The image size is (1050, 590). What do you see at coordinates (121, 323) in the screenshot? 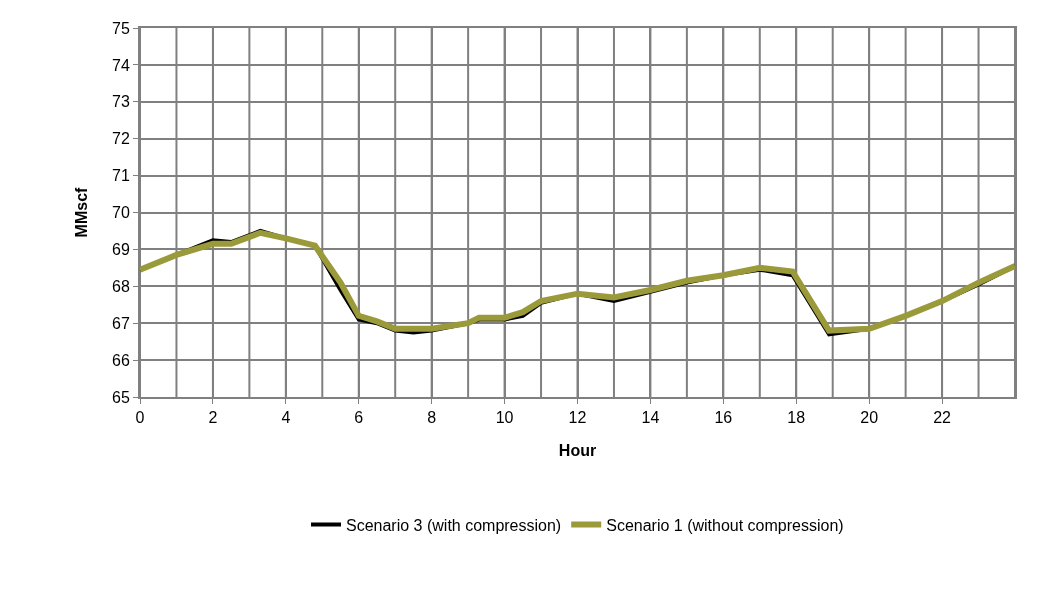
I see `y-tick-label: 67` at bounding box center [121, 323].